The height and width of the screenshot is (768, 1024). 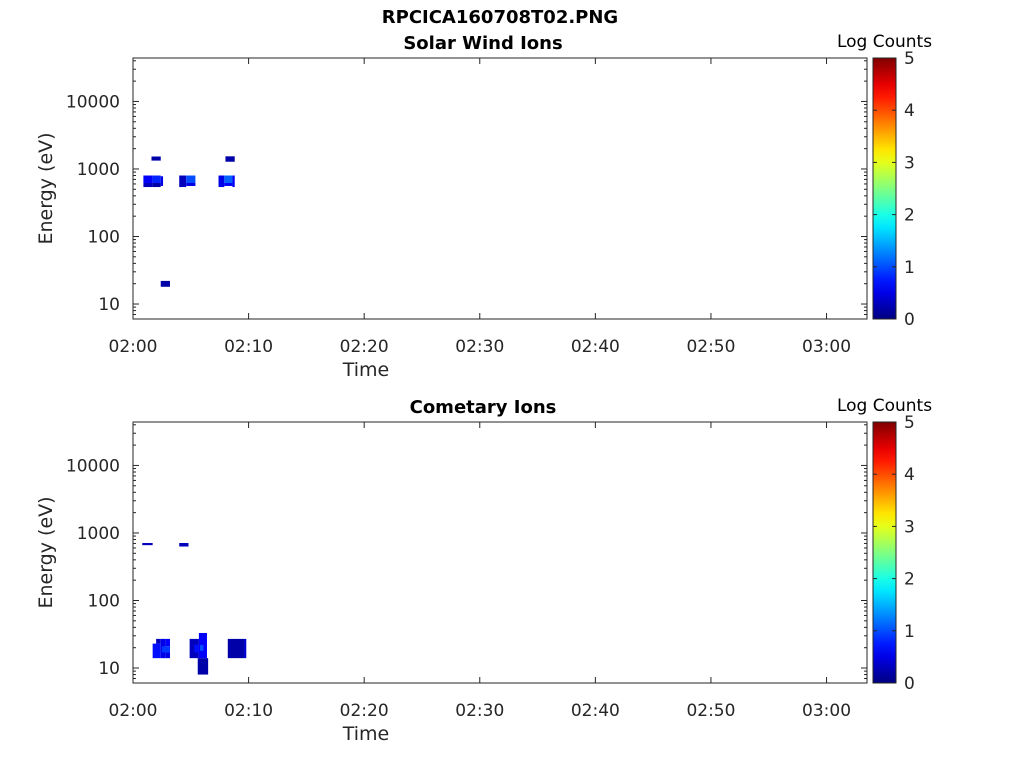 What do you see at coordinates (482, 43) in the screenshot?
I see `panel-title: Solar Wind Ions` at bounding box center [482, 43].